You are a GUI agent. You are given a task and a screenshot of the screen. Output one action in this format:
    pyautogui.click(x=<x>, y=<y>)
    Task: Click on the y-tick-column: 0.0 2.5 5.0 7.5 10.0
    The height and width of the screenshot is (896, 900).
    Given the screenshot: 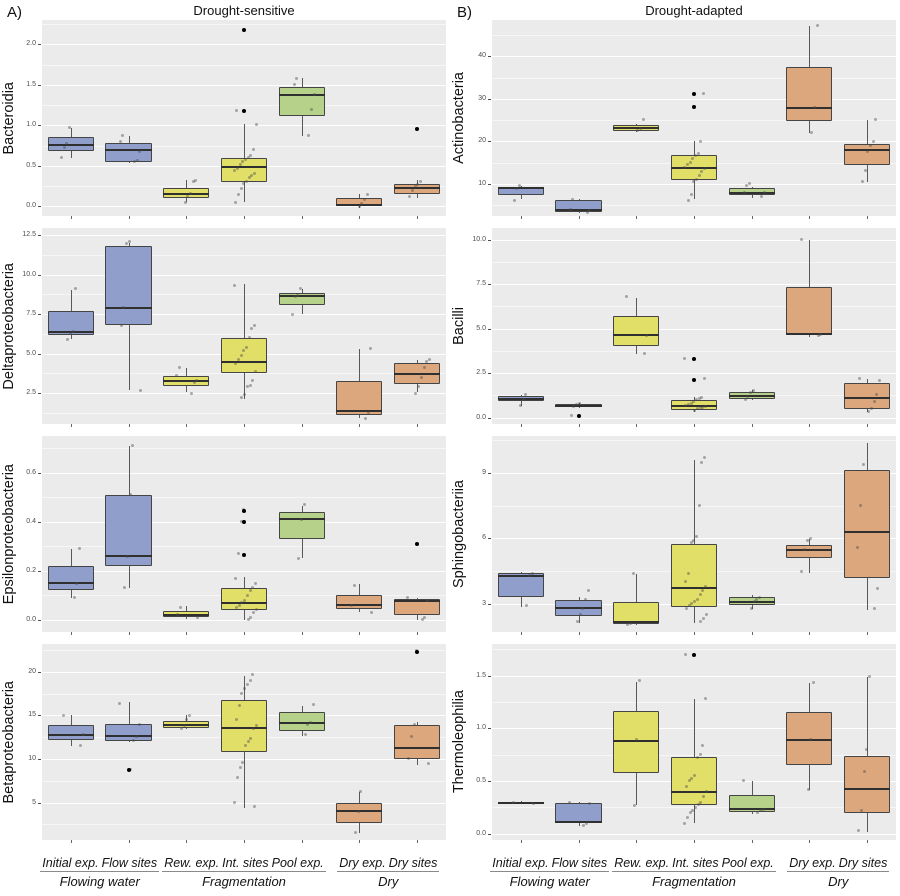 What is the action you would take?
    pyautogui.click(x=479, y=326)
    